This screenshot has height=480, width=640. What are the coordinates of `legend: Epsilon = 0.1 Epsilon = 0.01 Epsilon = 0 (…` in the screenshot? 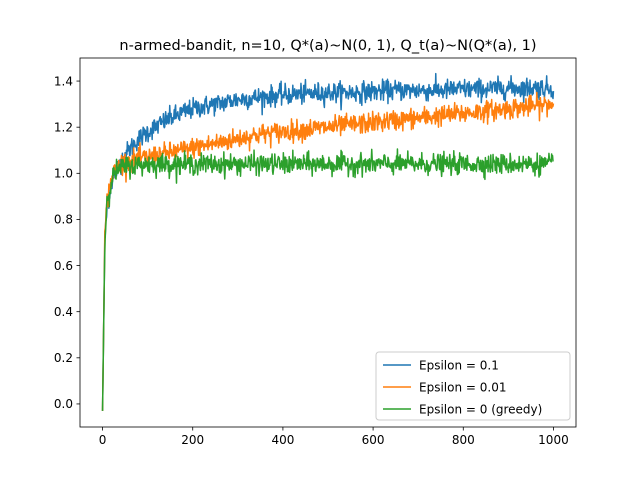 It's located at (473, 386).